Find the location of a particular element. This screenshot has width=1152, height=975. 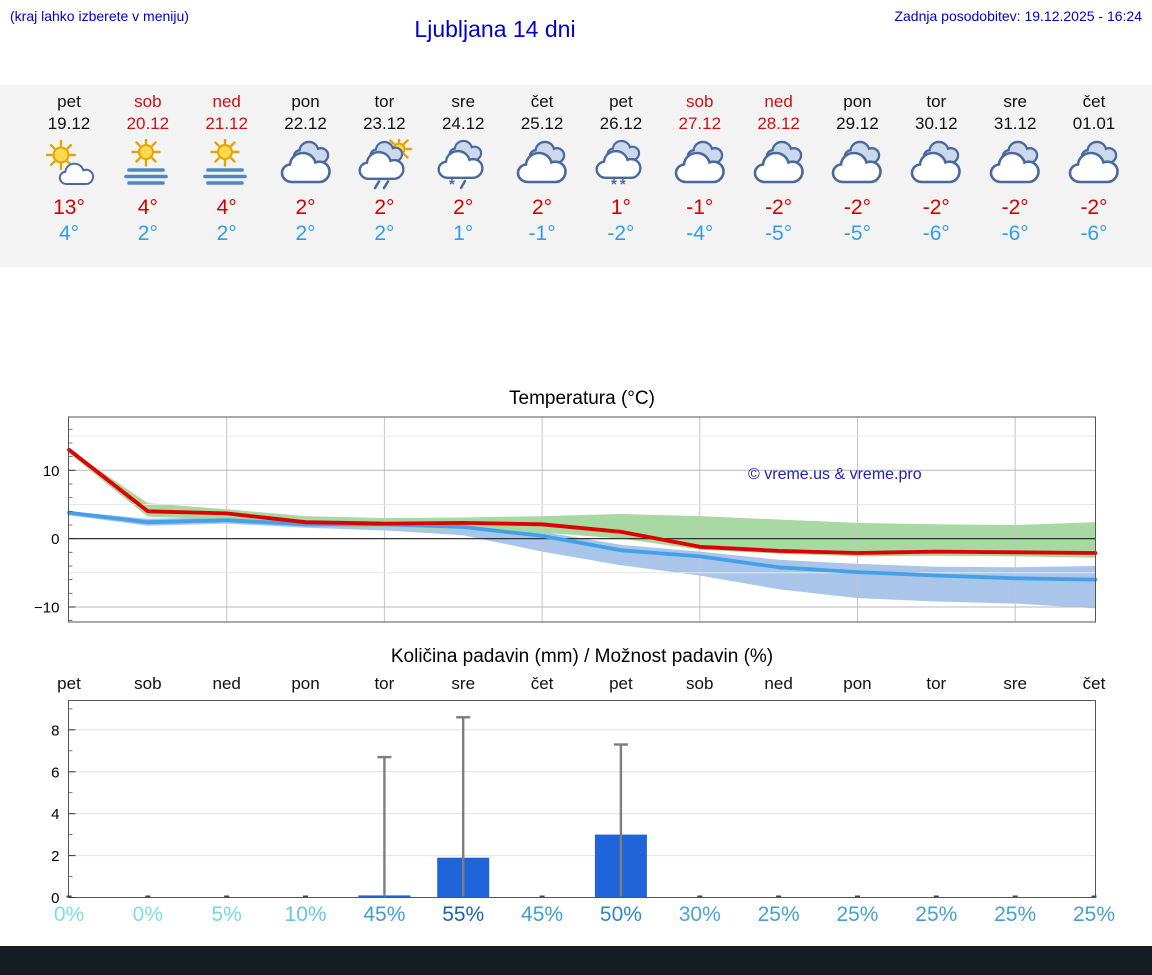

day-name: pet is located at coordinates (621, 101).